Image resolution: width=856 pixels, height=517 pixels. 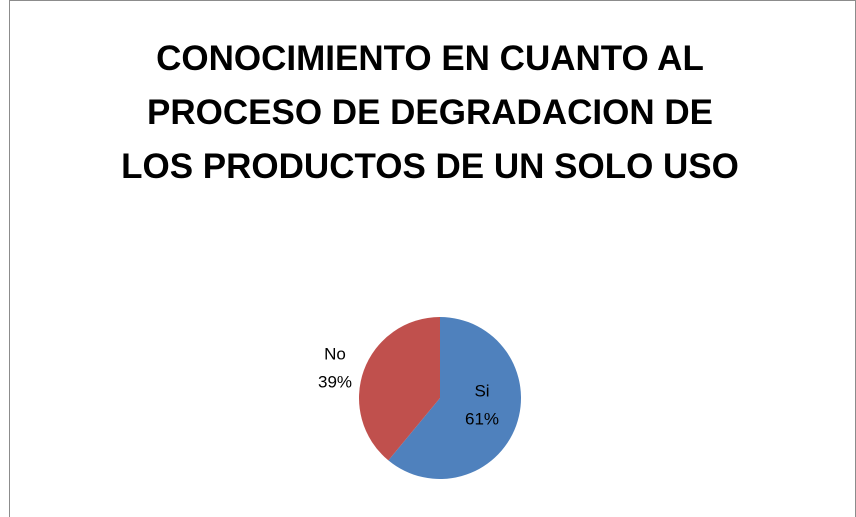 What do you see at coordinates (335, 381) in the screenshot?
I see `slice-value-label: 39%` at bounding box center [335, 381].